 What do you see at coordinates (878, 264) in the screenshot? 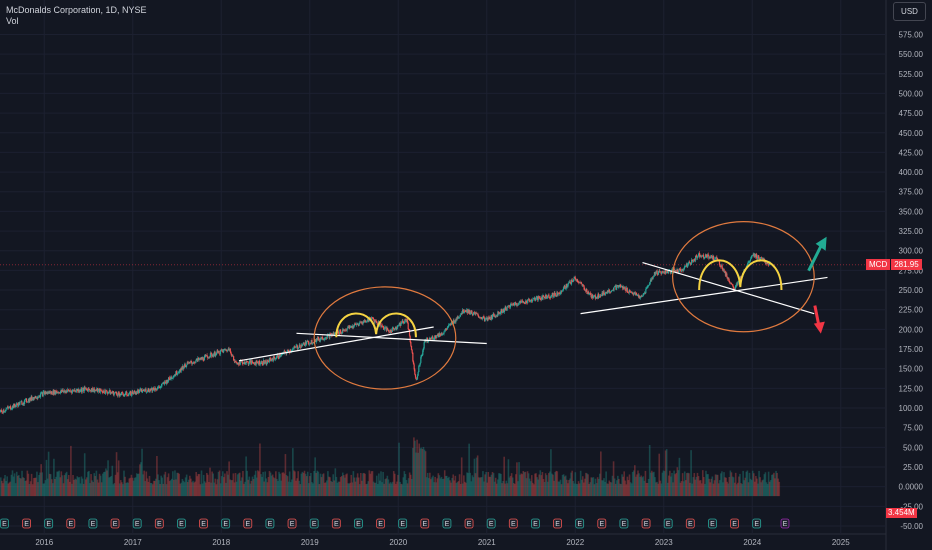
I see `price-tag-symbol: MCD` at bounding box center [878, 264].